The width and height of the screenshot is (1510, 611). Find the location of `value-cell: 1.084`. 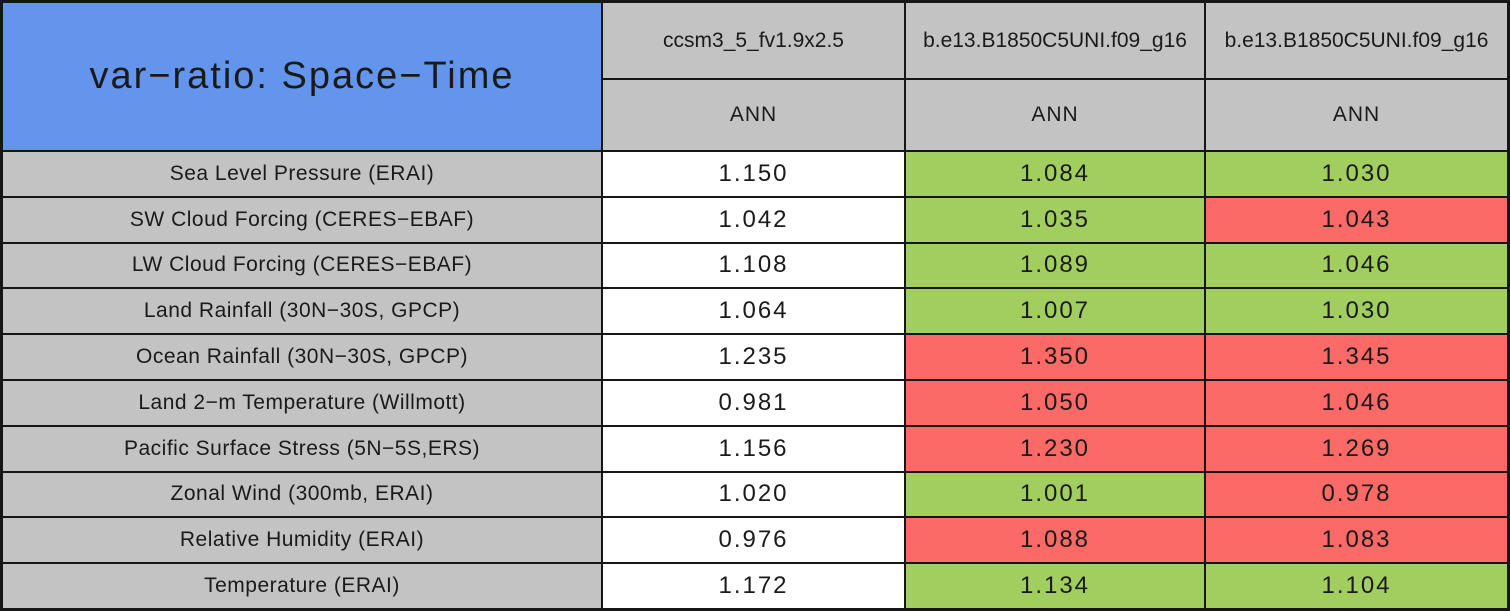

value-cell: 1.084 is located at coordinates (1055, 174).